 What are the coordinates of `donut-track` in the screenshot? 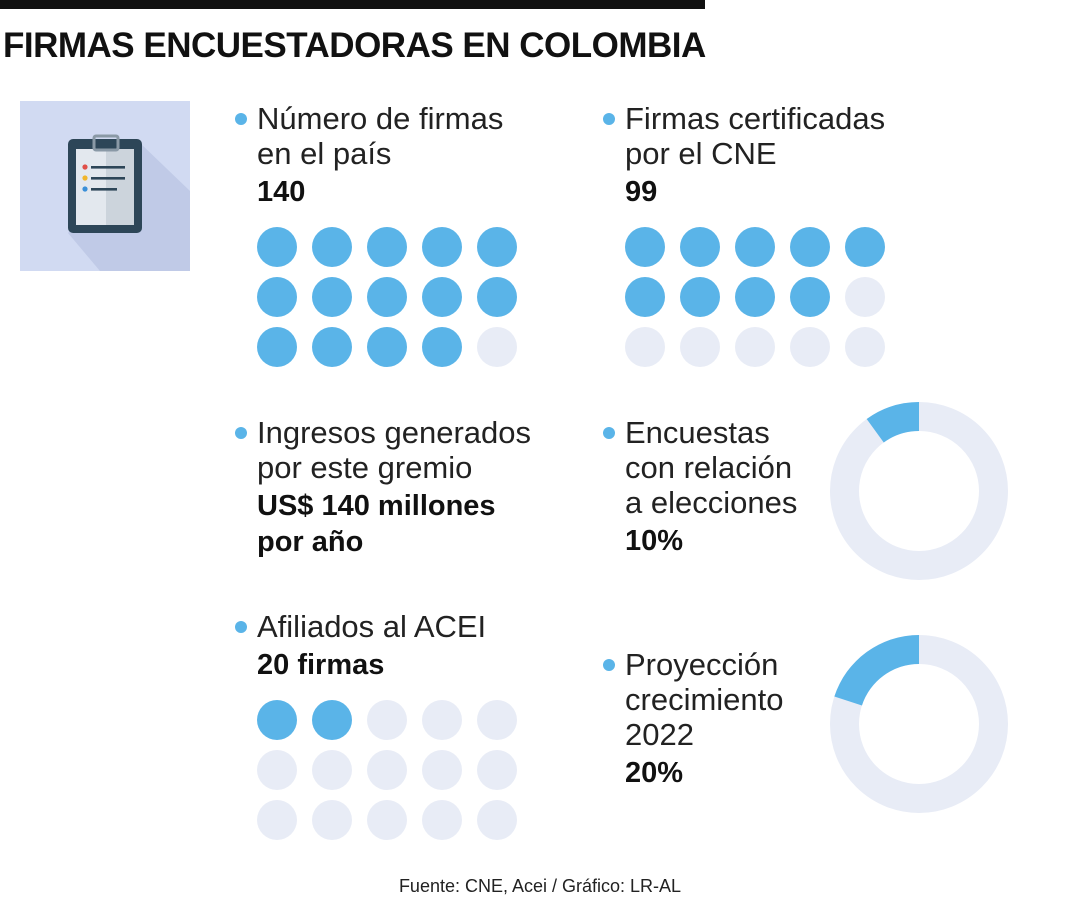 It's located at (919, 491).